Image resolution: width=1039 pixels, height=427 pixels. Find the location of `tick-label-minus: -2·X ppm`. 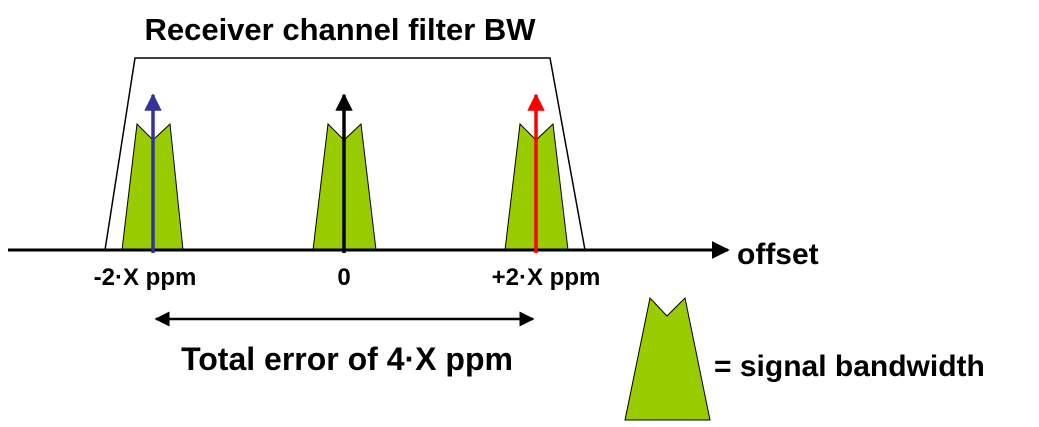

tick-label-minus: -2·X ppm is located at coordinates (145, 277).